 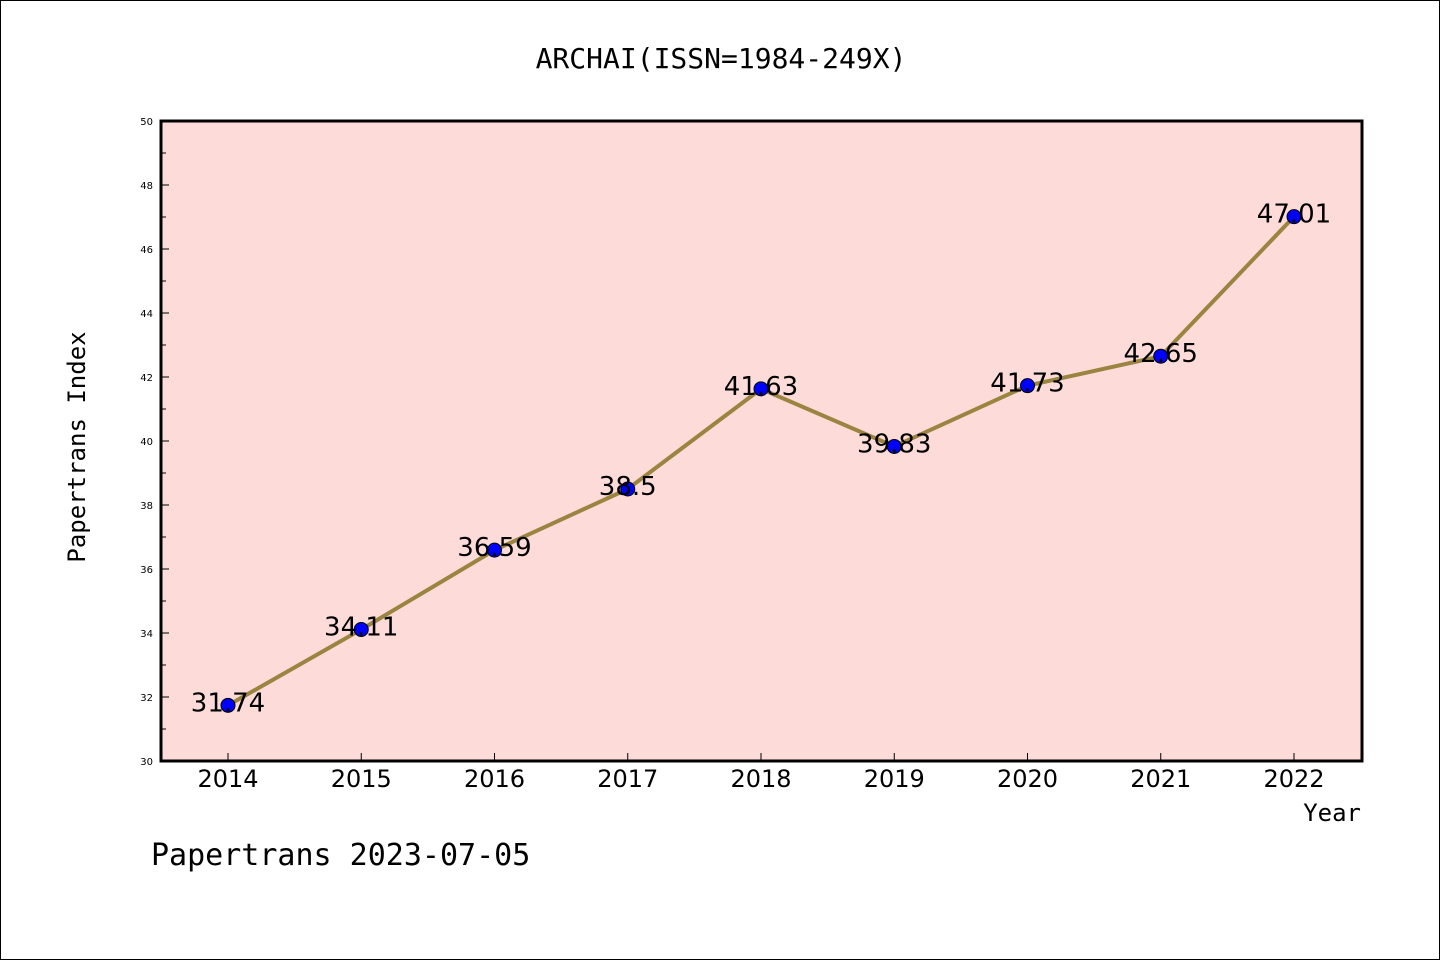 I want to click on chart-title: ARCHAI(ISSN=1984-249X), so click(x=721, y=58).